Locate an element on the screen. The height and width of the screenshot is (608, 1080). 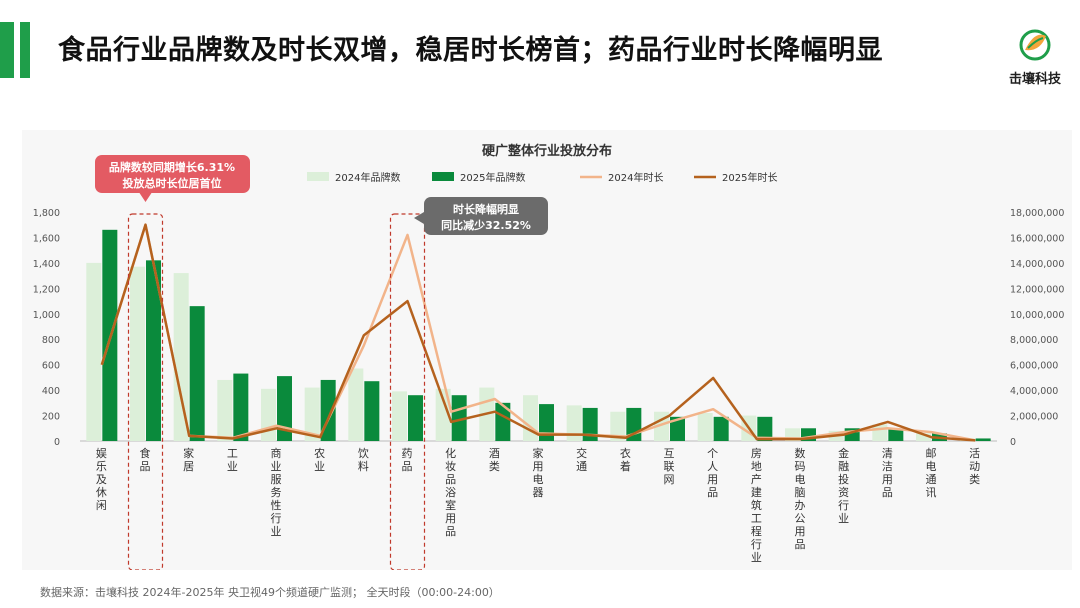
x-axis-category-label: 食品 is located at coordinates (145, 459).